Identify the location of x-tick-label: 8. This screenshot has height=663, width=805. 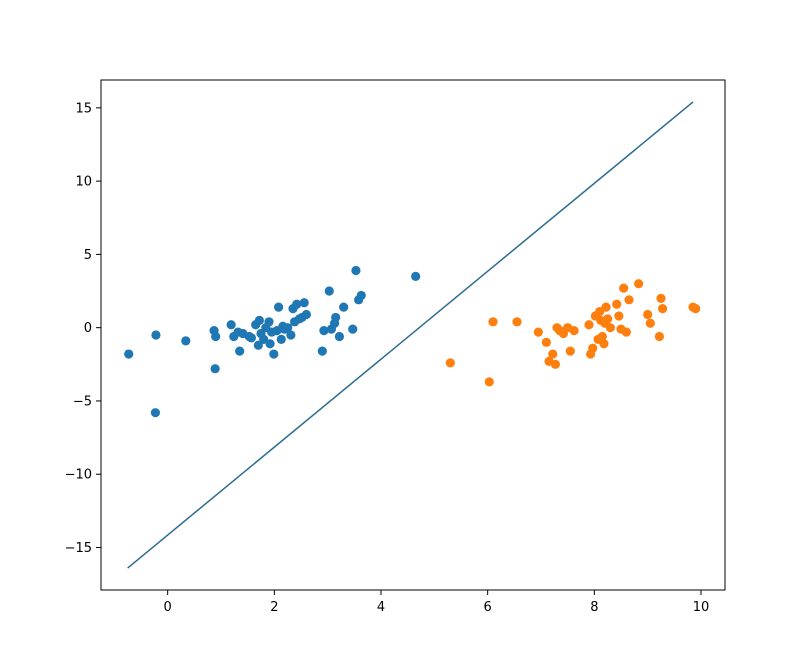
(594, 607).